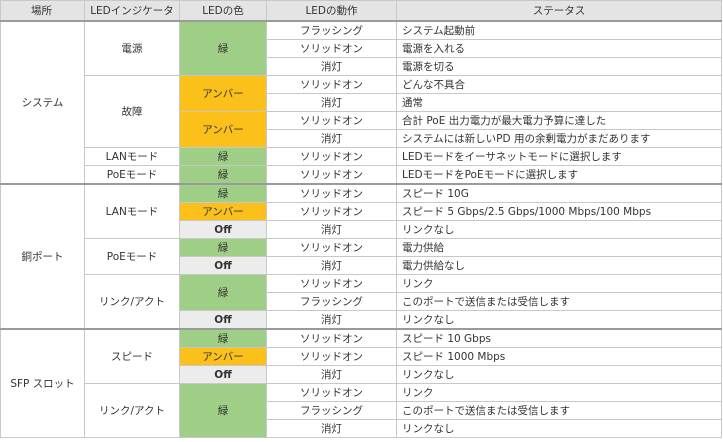 This screenshot has width=723, height=442. Describe the element at coordinates (559, 356) in the screenshot. I see `status-cell: スピード 1000 Mbps` at that location.